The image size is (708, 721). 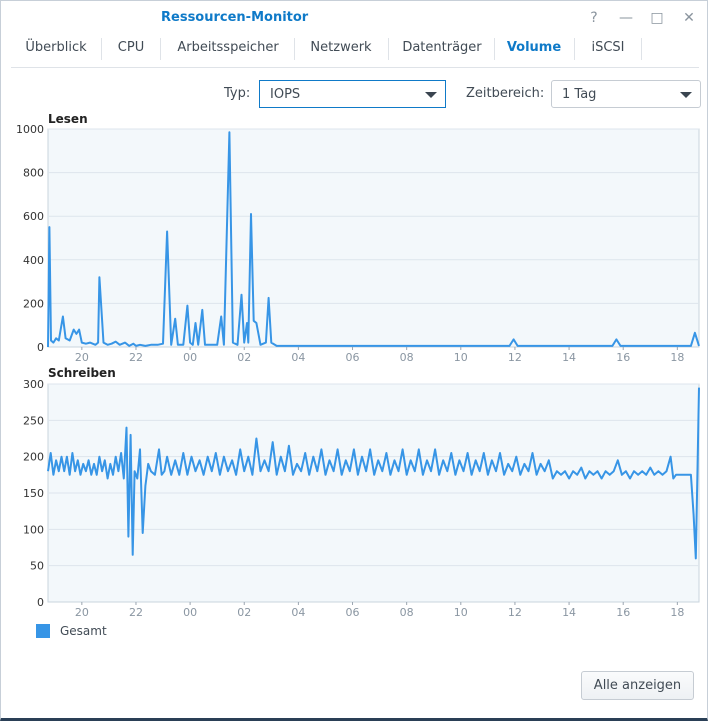 I want to click on y-tick-label: 400, so click(x=33, y=260).